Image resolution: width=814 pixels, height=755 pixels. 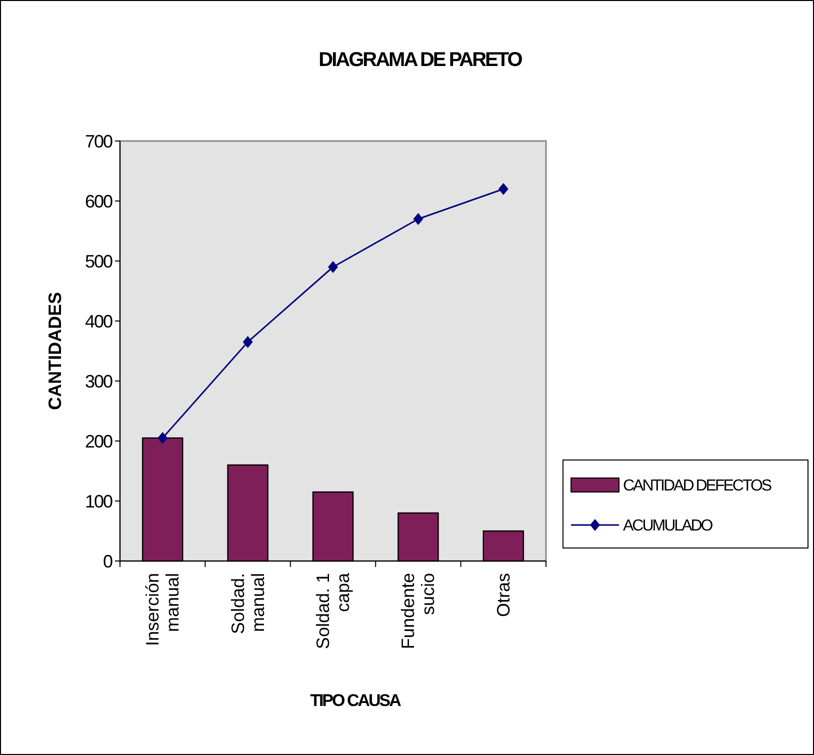 I want to click on y-tick-label: 600, so click(x=98, y=201).